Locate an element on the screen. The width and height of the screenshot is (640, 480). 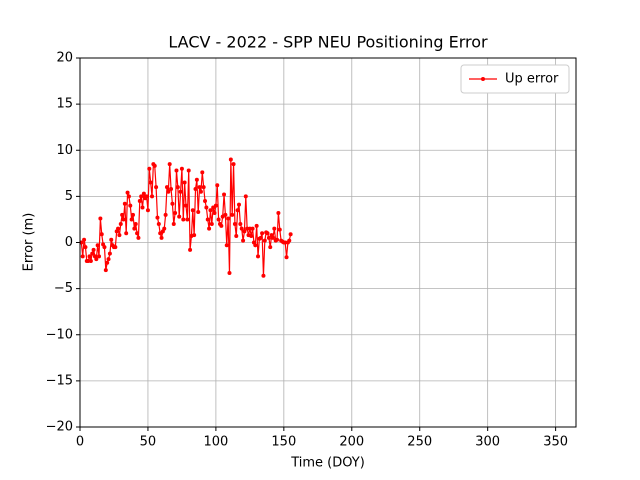
legend-box is located at coordinates (515, 79).